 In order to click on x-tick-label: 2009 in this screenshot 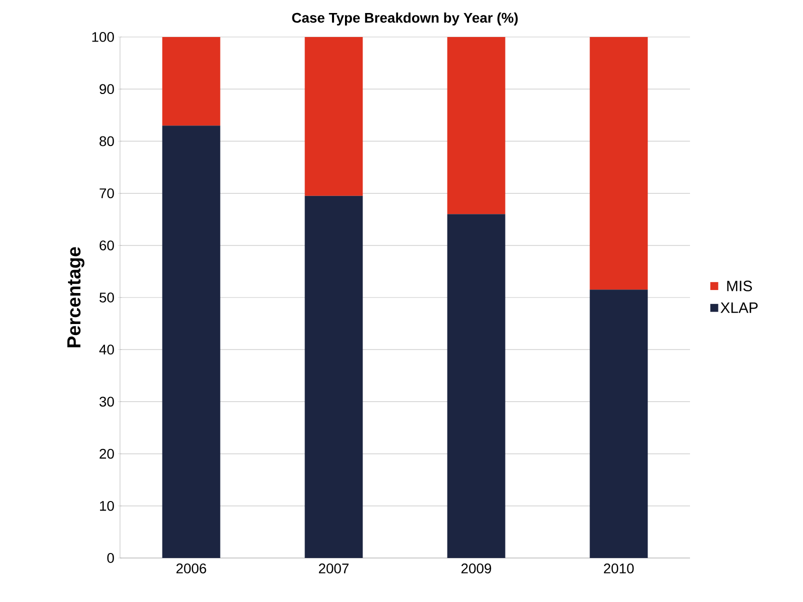, I will do `click(476, 569)`.